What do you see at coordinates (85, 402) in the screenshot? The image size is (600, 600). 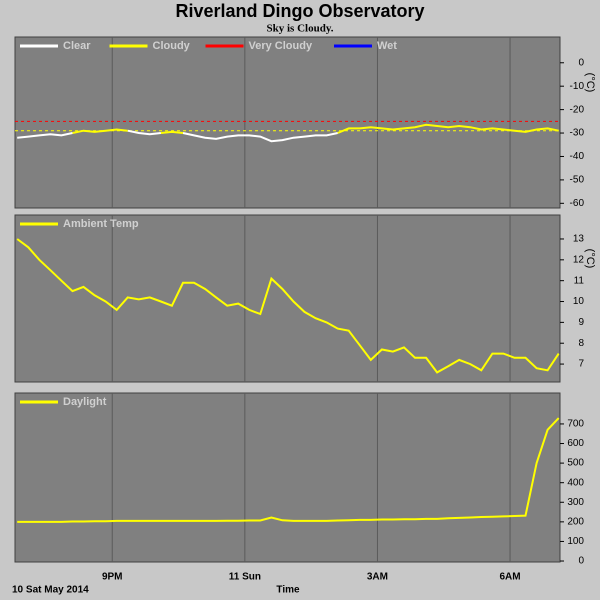 I see `legend-label: Daylight` at bounding box center [85, 402].